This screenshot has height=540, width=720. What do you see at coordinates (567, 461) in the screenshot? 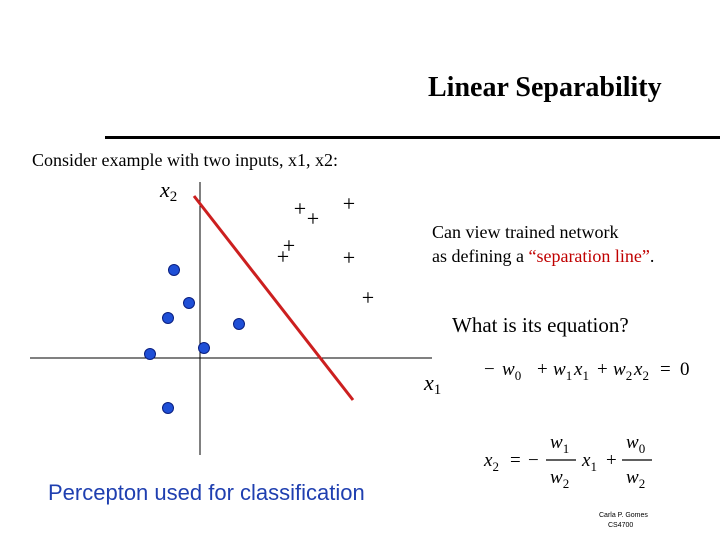
I see `decision-boundary-equation: x2 = − w1 w2 x1 + w0 w2` at bounding box center [567, 461].